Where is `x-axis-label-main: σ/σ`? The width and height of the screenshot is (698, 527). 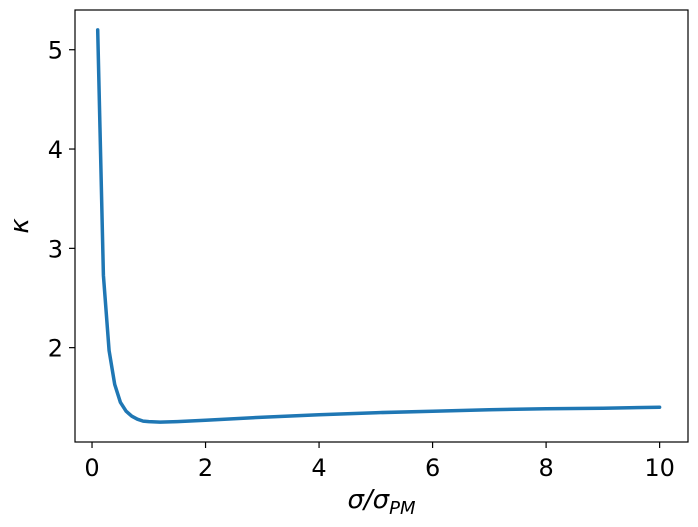 x-axis-label-main: σ/σ is located at coordinates (368, 500).